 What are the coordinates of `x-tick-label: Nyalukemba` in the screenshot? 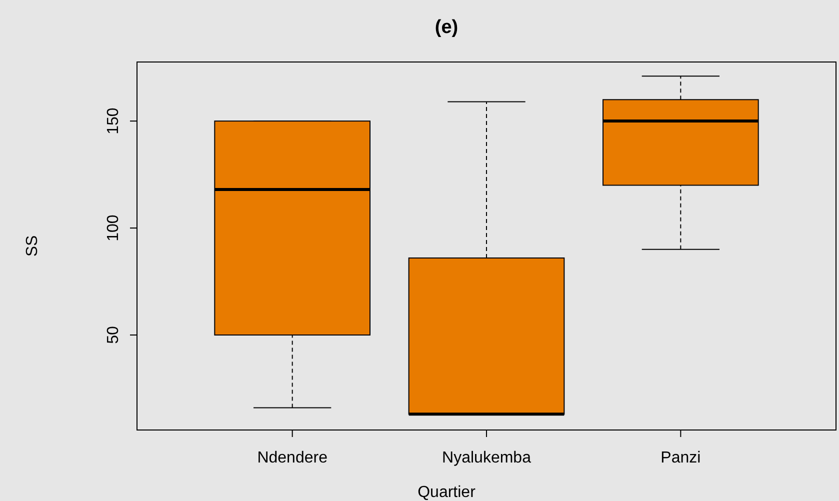 It's located at (487, 457).